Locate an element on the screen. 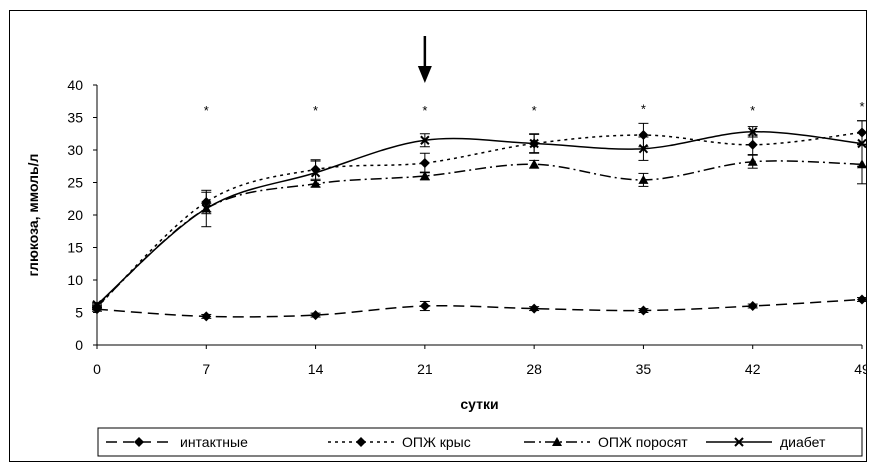 This screenshot has width=877, height=471. y-tick-label: 0 is located at coordinates (79, 345).